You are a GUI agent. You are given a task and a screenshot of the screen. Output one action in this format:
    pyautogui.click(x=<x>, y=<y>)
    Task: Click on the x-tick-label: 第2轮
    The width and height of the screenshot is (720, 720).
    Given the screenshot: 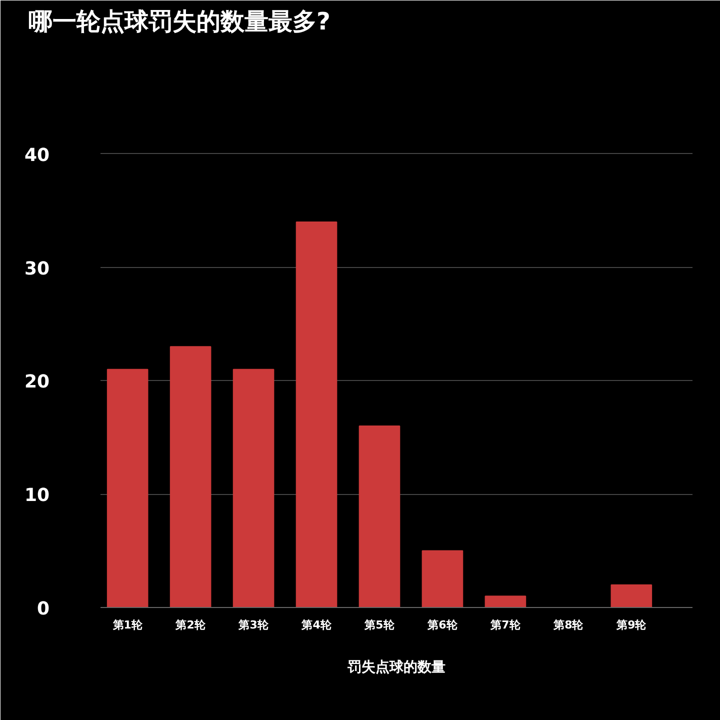 What is the action you would take?
    pyautogui.click(x=190, y=625)
    